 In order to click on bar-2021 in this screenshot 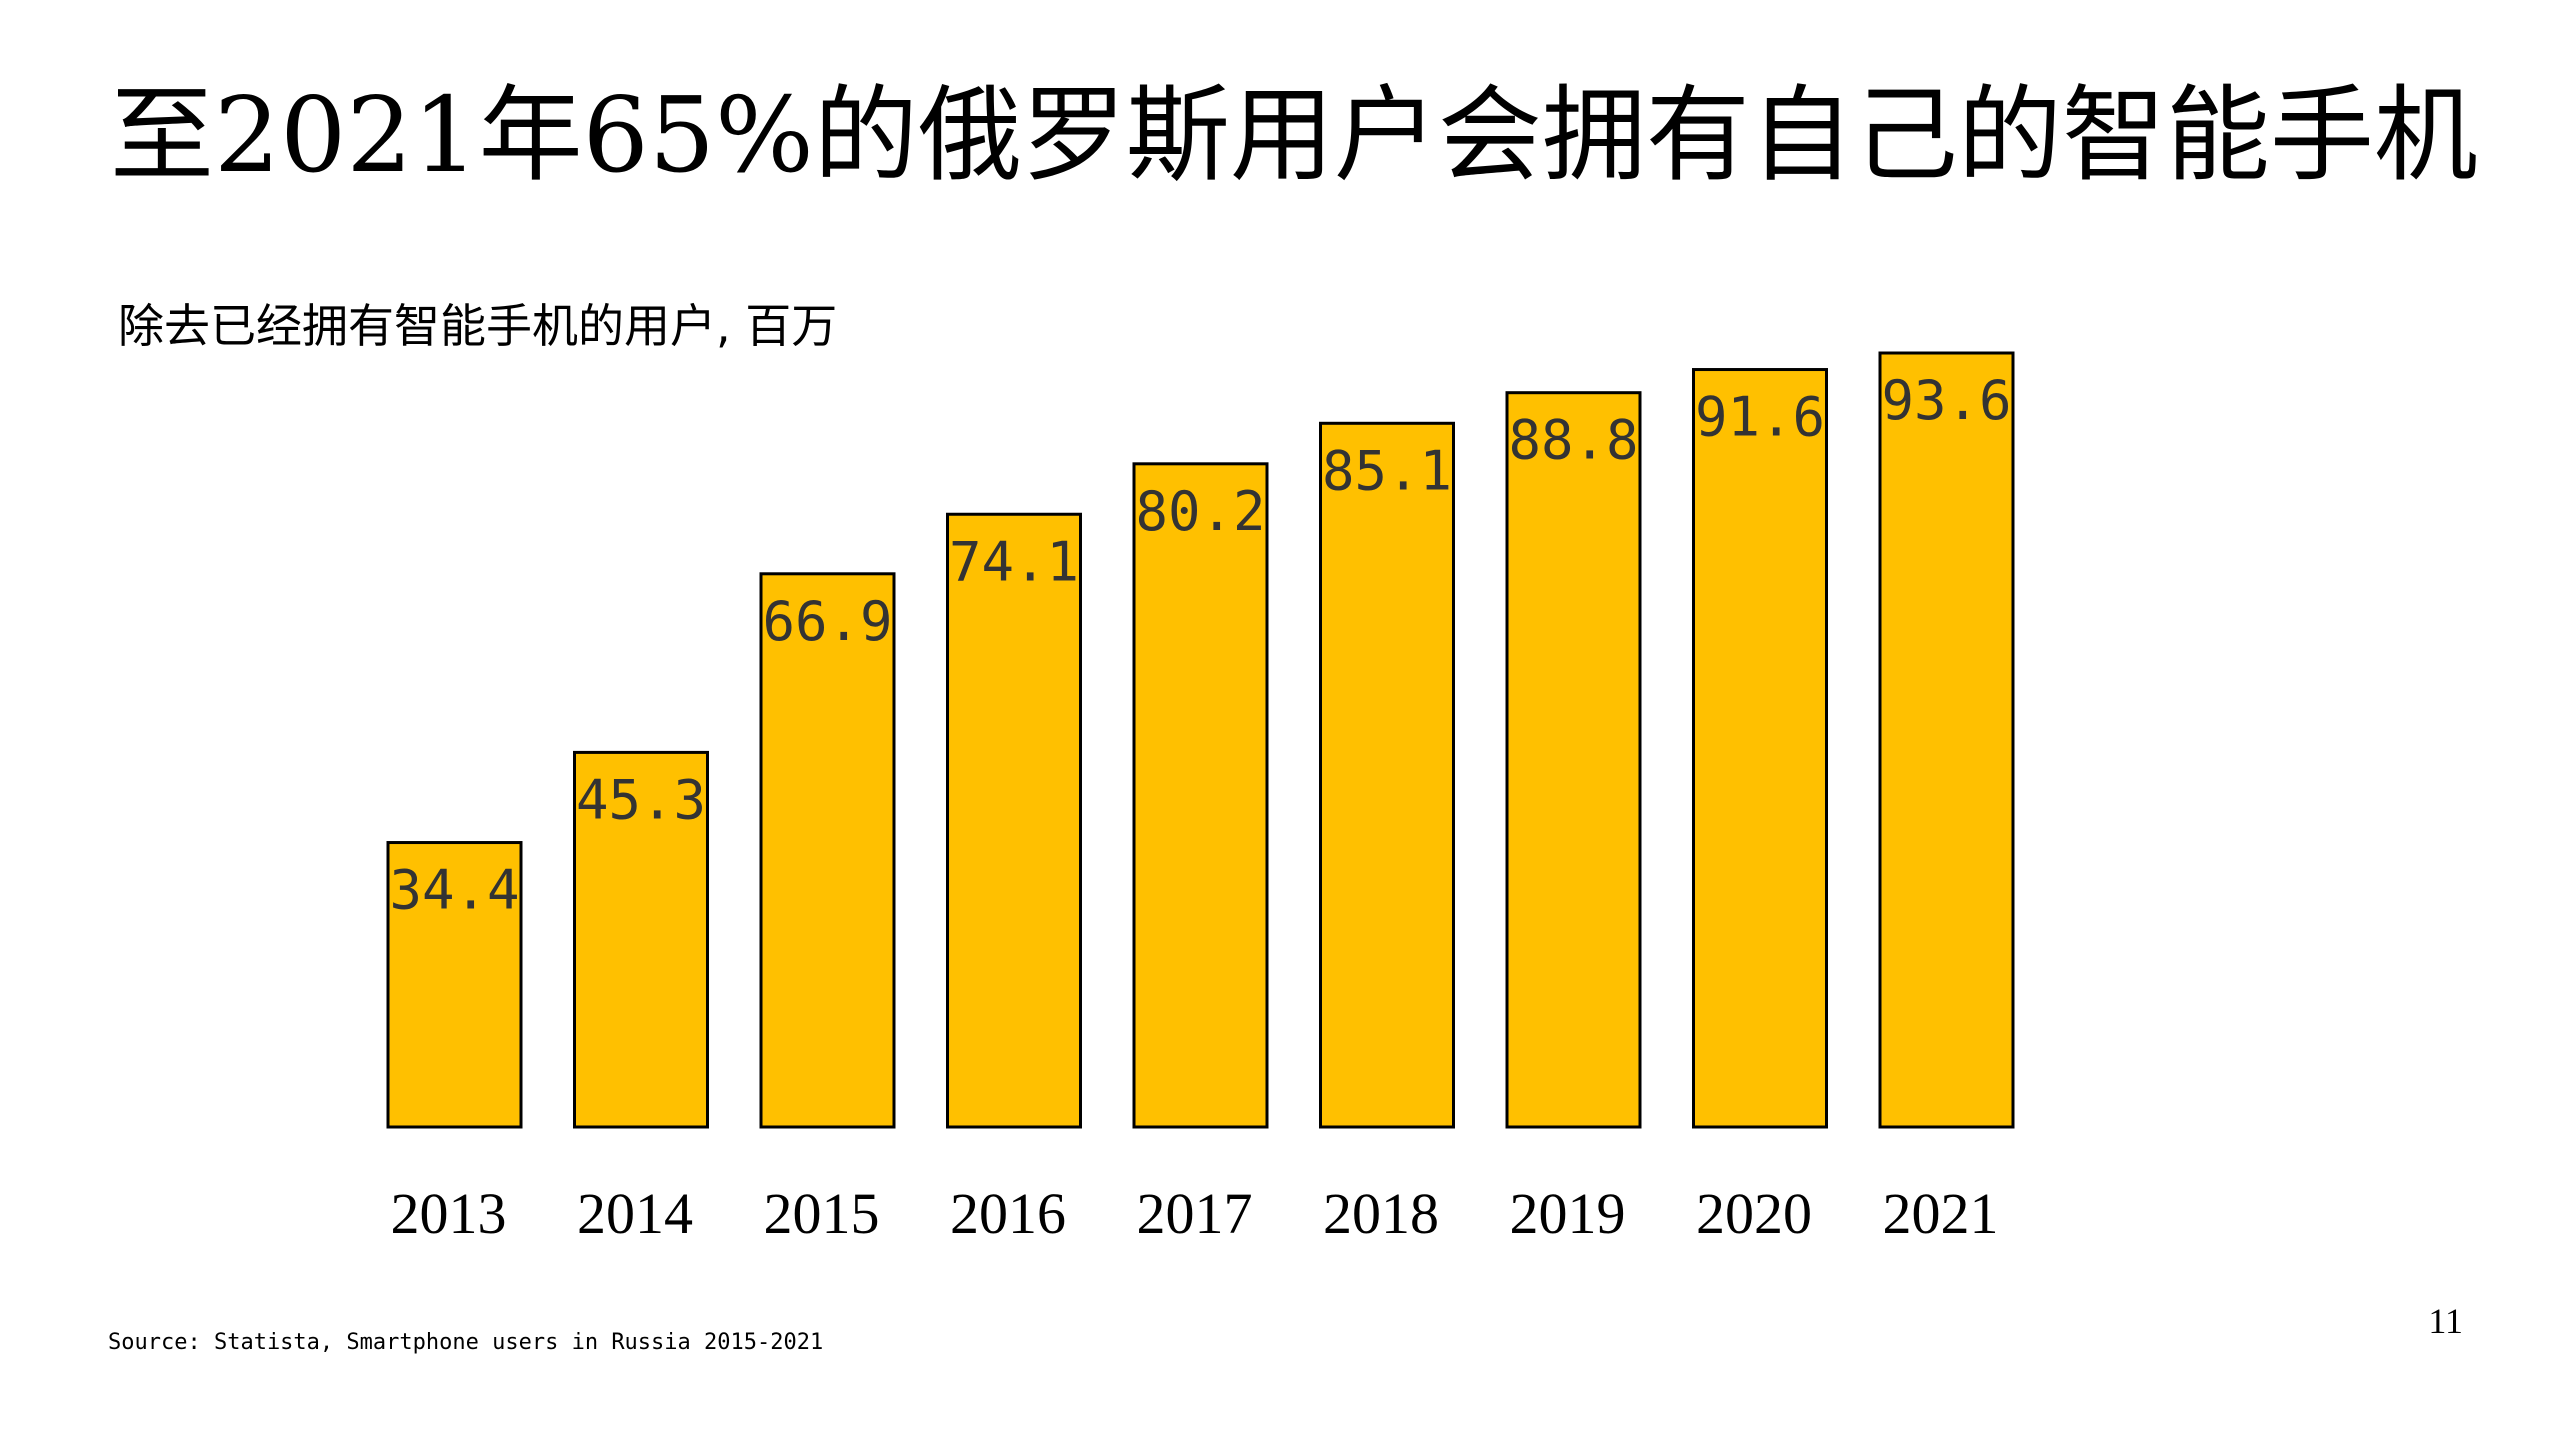, I will do `click(1946, 740)`.